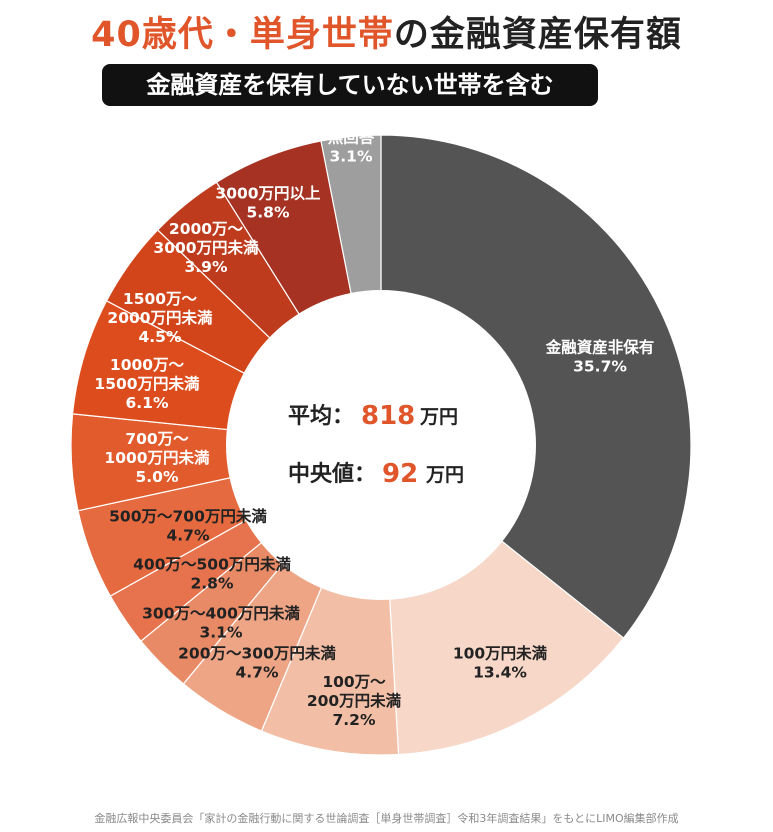  Describe the element at coordinates (206, 248) in the screenshot. I see `slice-label-11: 2000万〜 3000万円未満 3.9%` at that location.